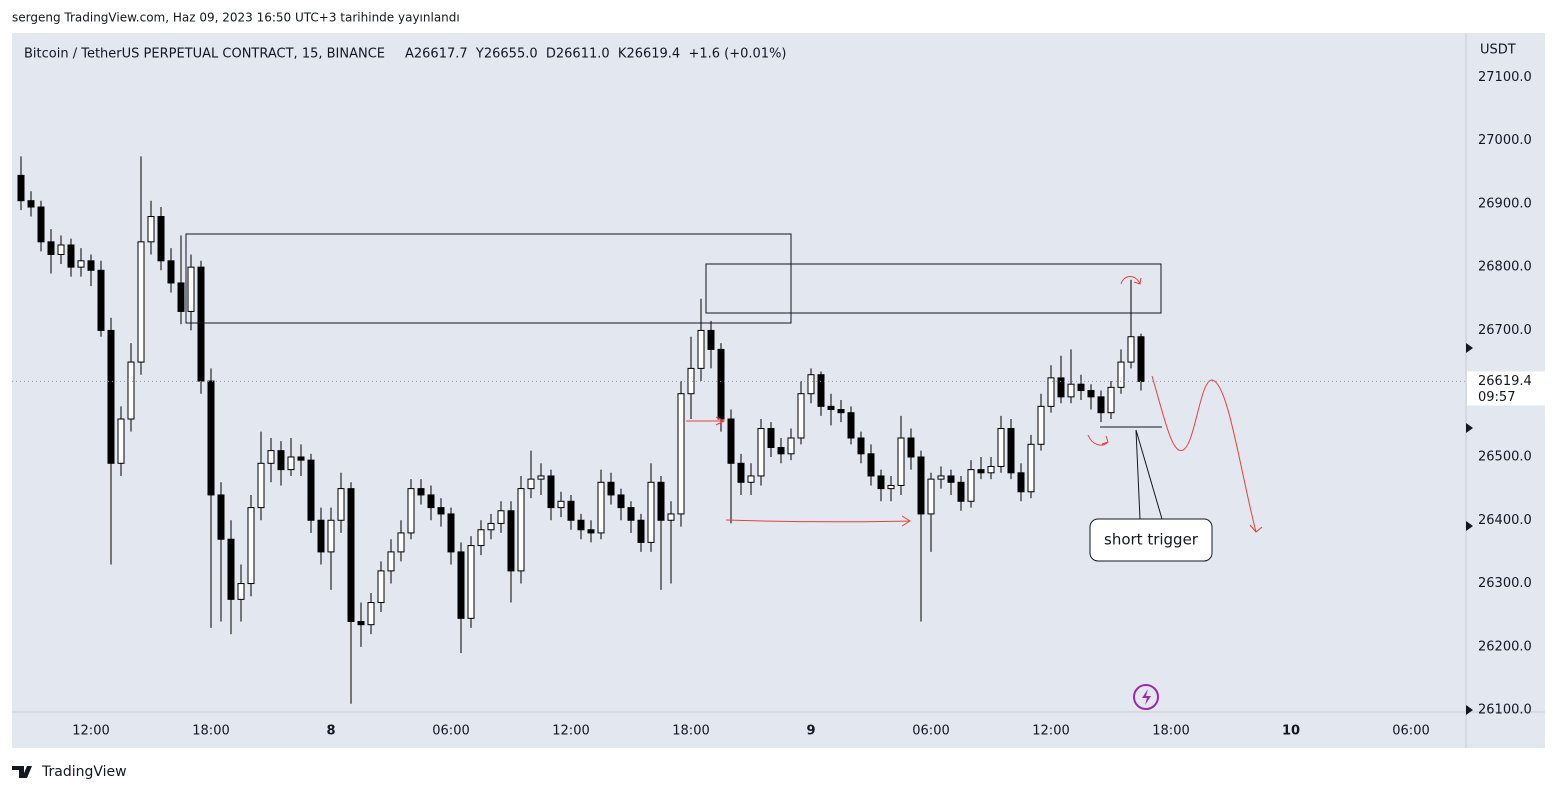  What do you see at coordinates (1496, 397) in the screenshot?
I see `countdown: 09:57` at bounding box center [1496, 397].